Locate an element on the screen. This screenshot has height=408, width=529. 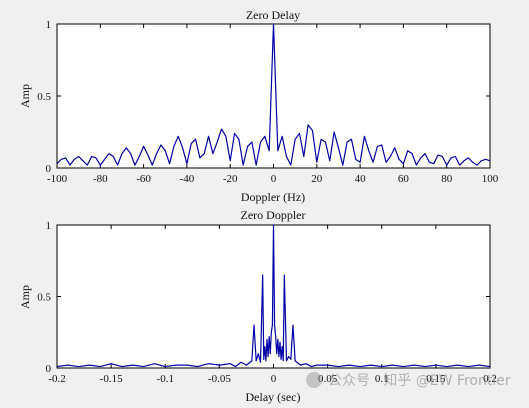
x-tick-label-top: 100 is located at coordinates (490, 179).